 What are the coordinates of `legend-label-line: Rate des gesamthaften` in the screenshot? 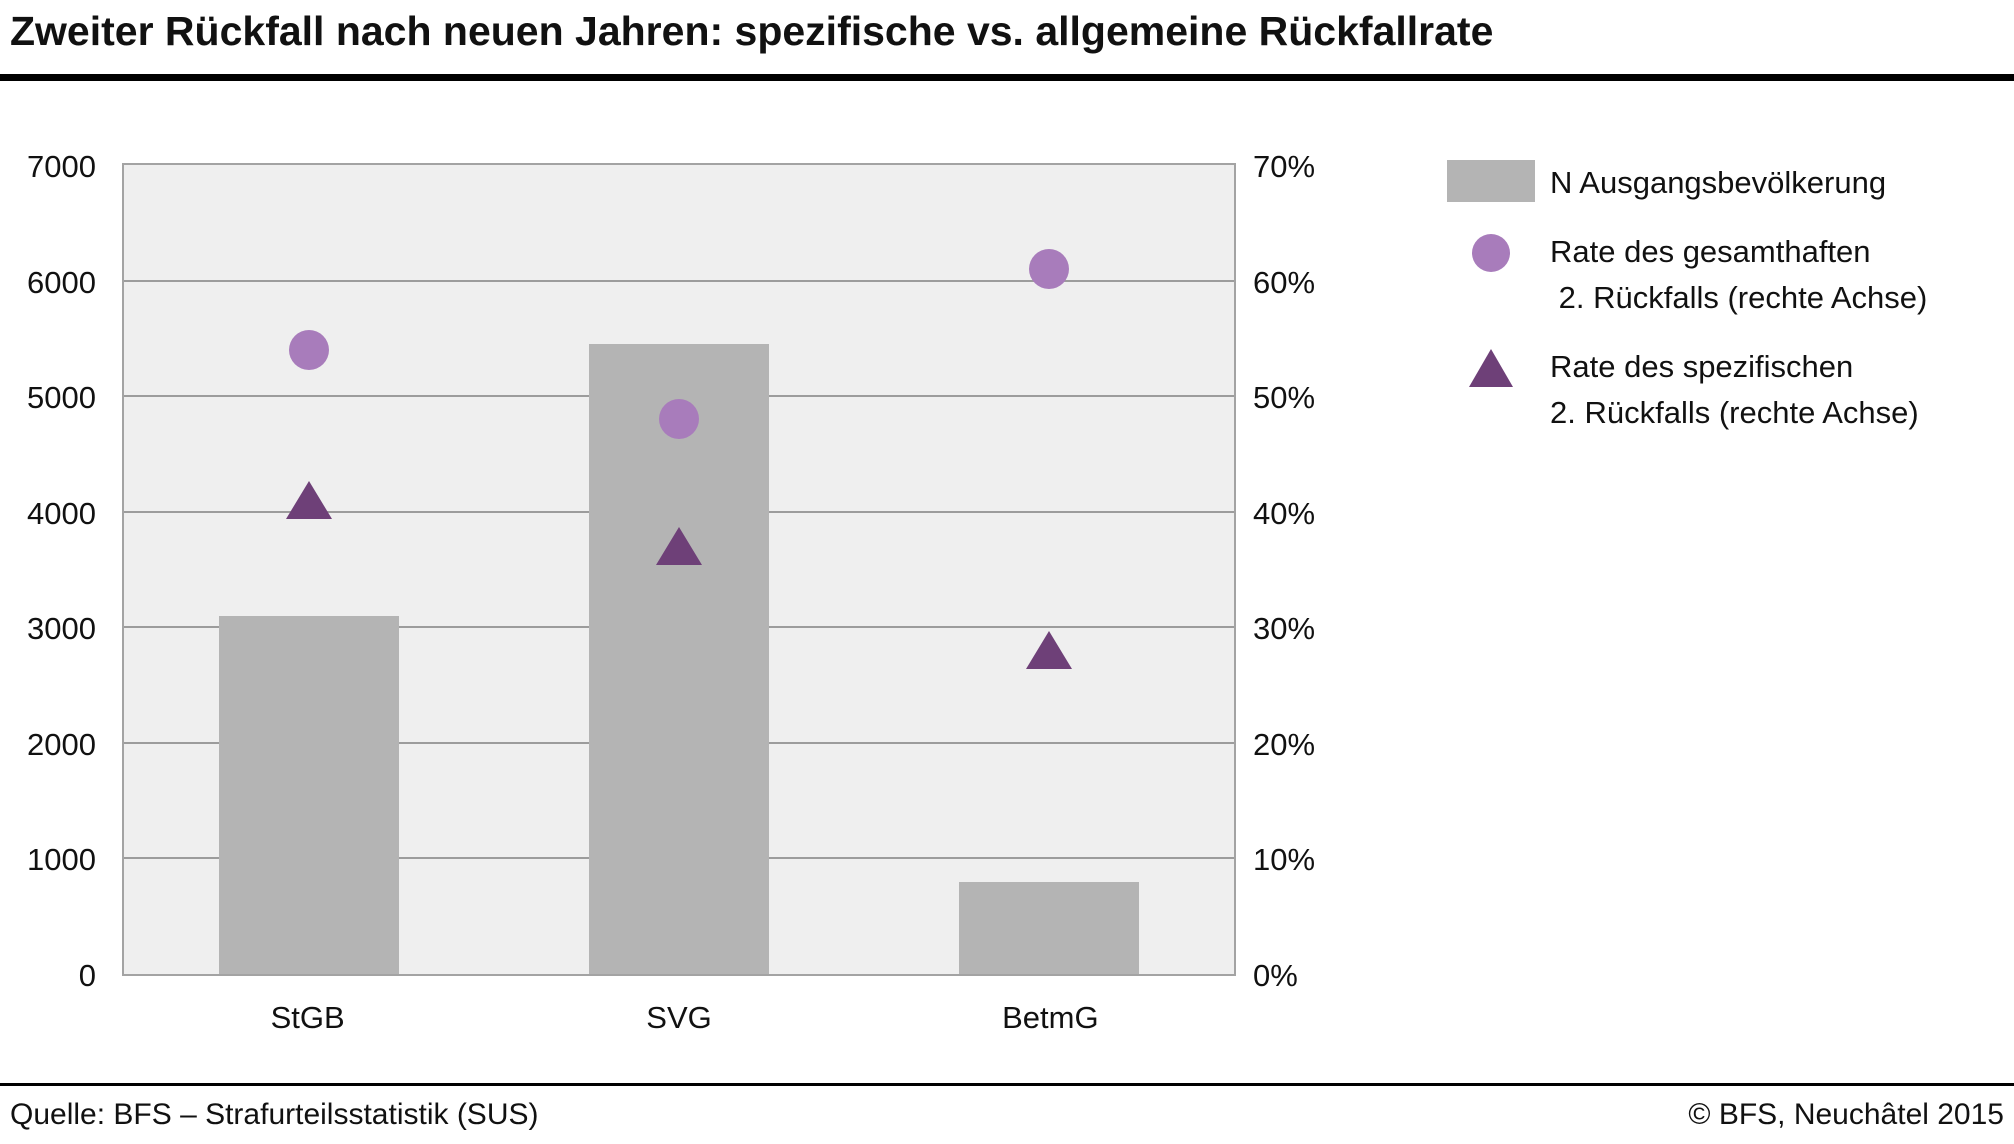 It's located at (1710, 251).